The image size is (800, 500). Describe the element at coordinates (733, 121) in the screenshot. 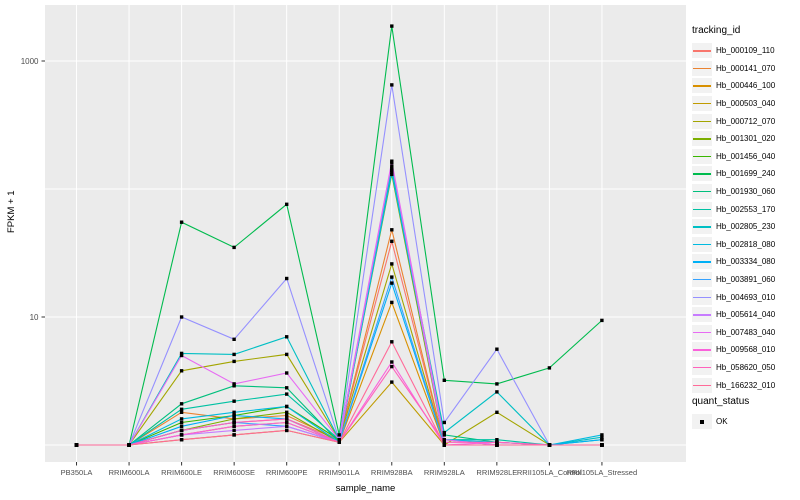

I see `legend-entry: Hb_000712_070` at that location.